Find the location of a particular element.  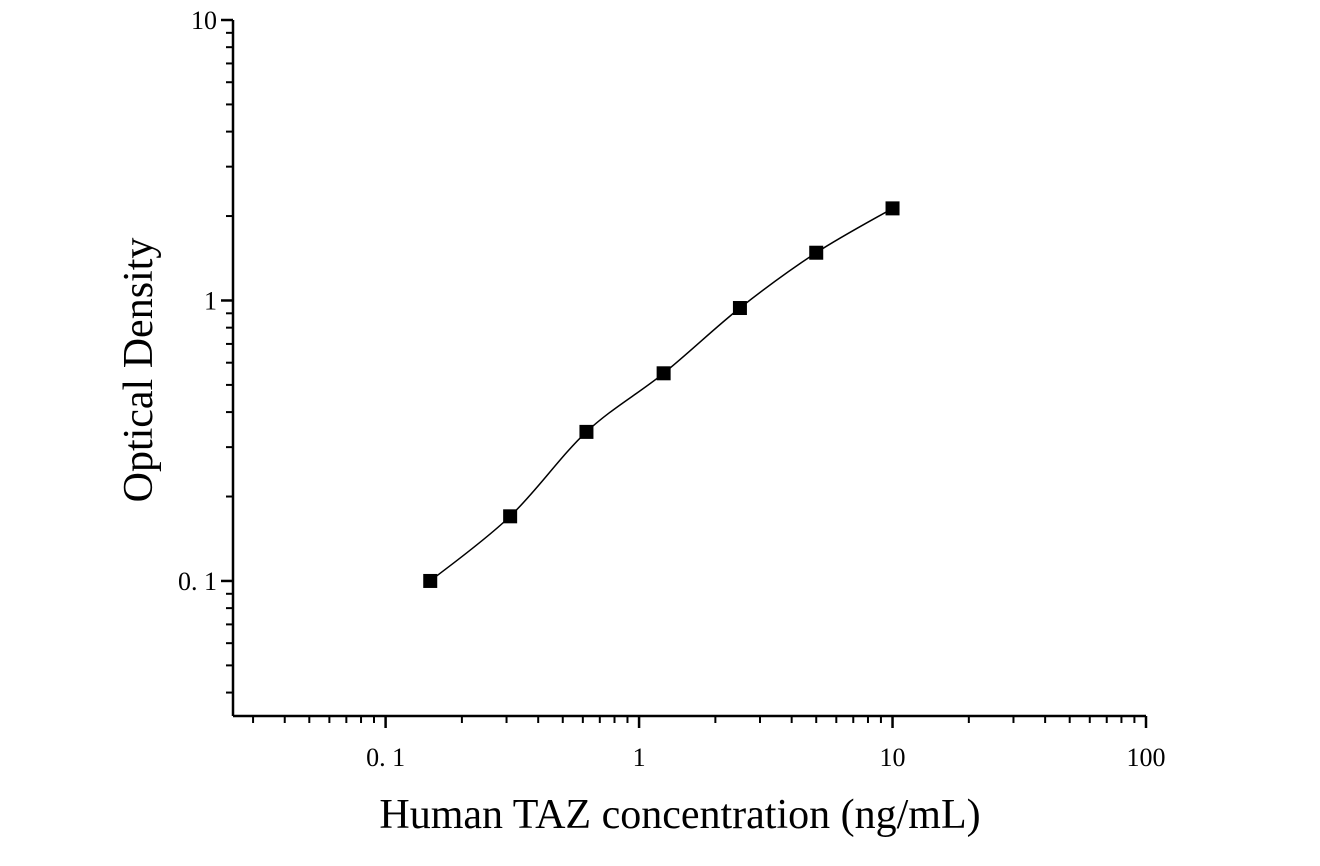

x-tick-label: 10 is located at coordinates (893, 757).